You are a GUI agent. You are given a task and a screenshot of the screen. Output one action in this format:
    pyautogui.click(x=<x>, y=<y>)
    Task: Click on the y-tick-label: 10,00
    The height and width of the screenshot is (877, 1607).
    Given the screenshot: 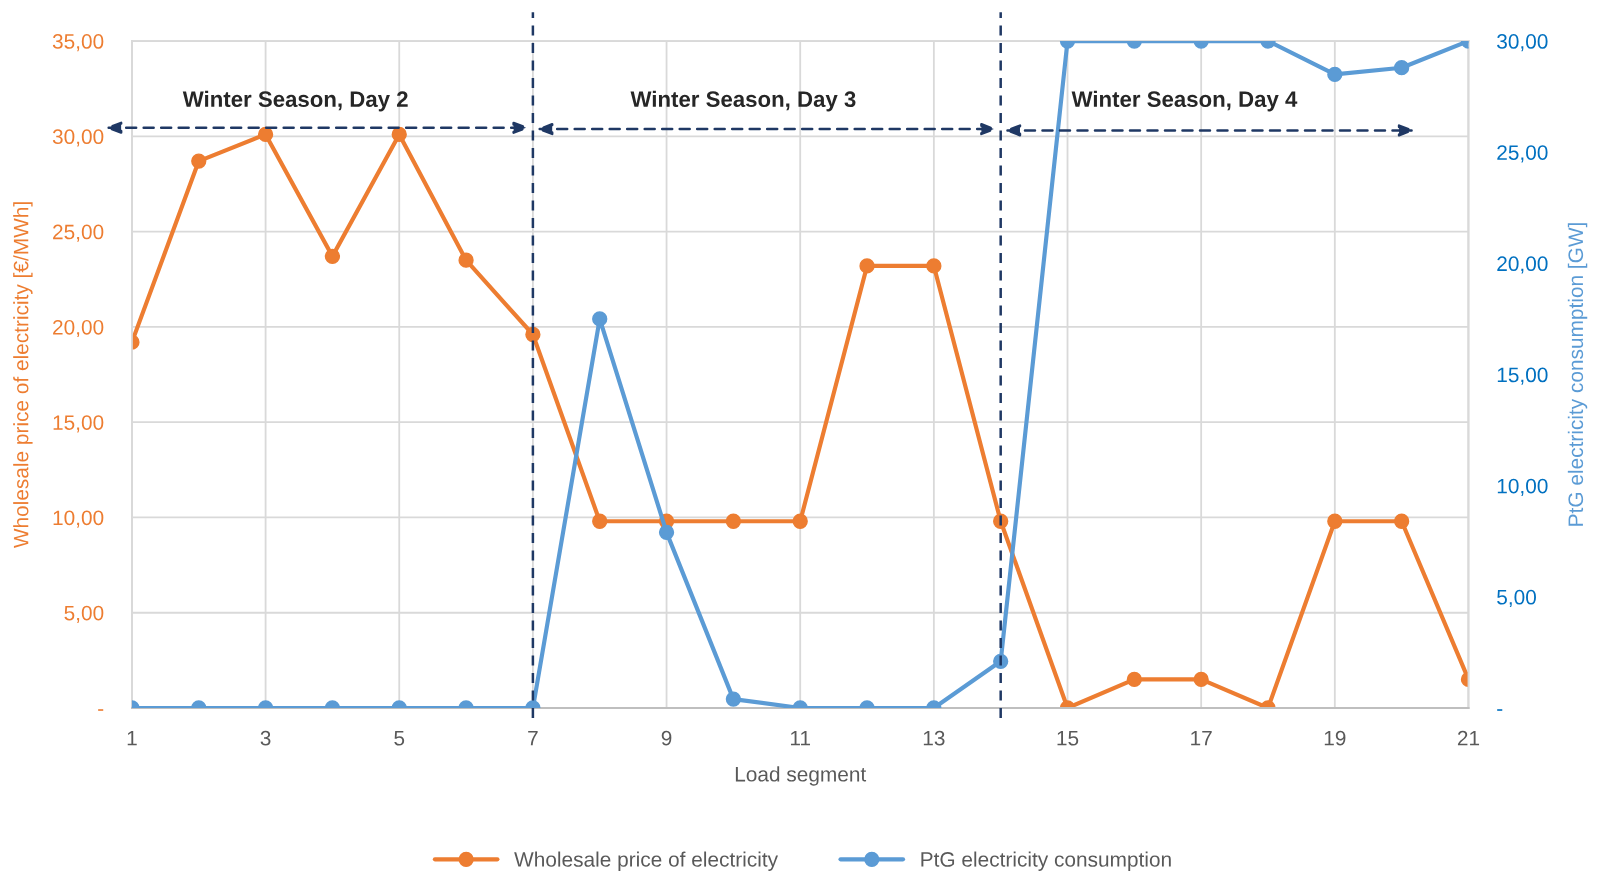 What is the action you would take?
    pyautogui.click(x=78, y=519)
    